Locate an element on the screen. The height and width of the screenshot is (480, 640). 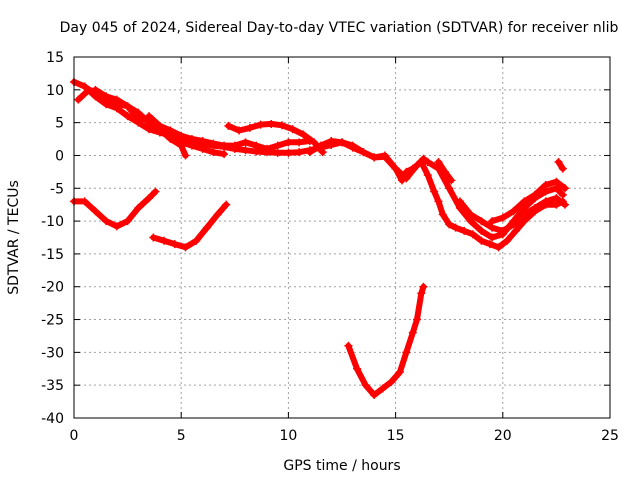
y-tick-label: 15 is located at coordinates (55, 58).